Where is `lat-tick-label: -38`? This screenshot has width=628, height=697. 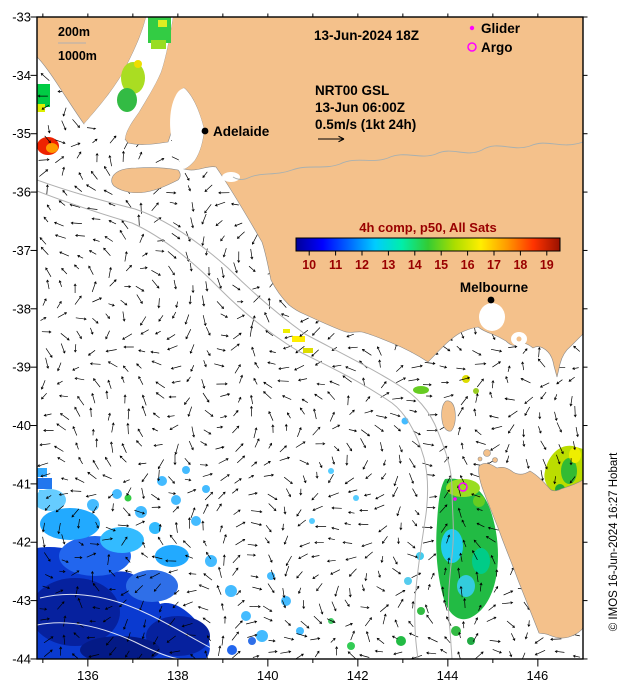 lat-tick-label: -38 is located at coordinates (21, 308).